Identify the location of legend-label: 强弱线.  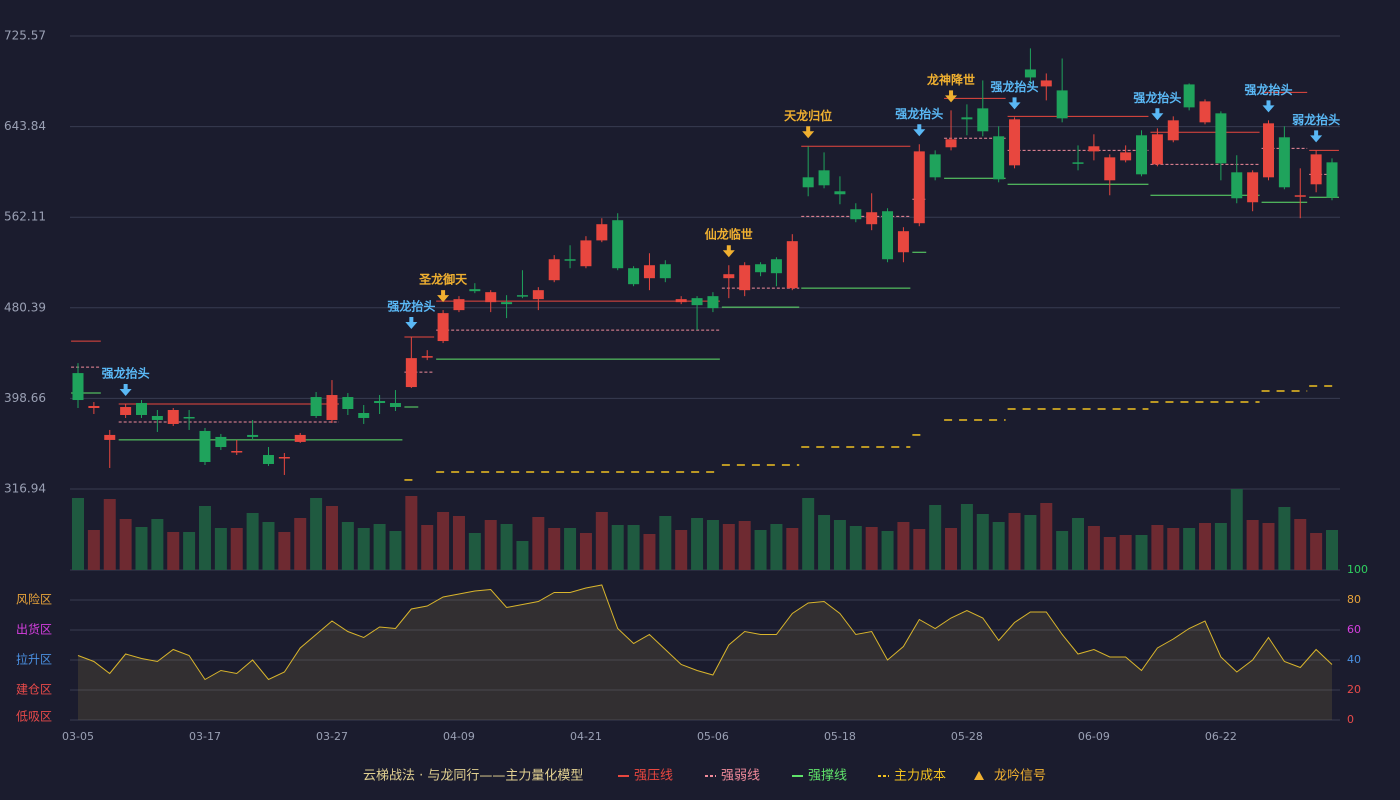
(740, 776).